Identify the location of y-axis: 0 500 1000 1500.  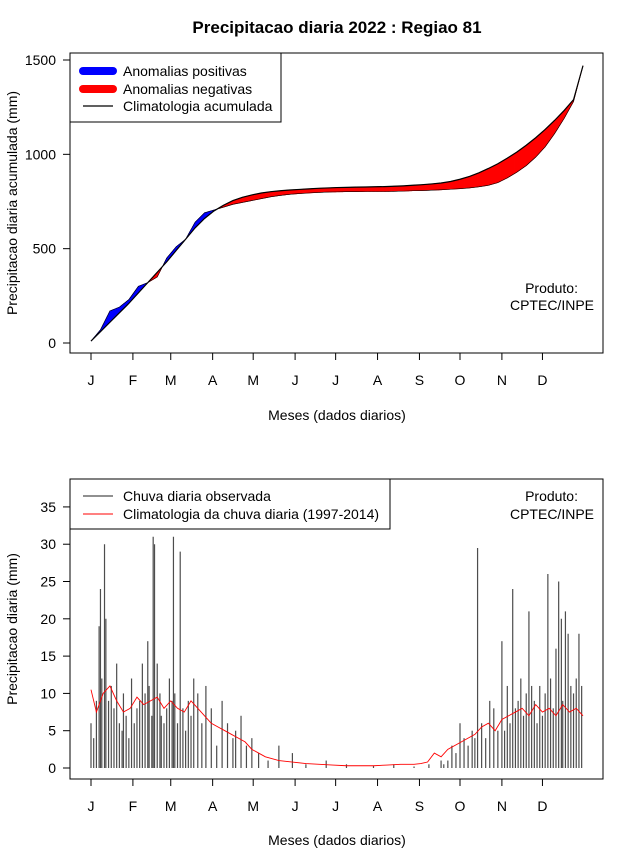
(48, 201).